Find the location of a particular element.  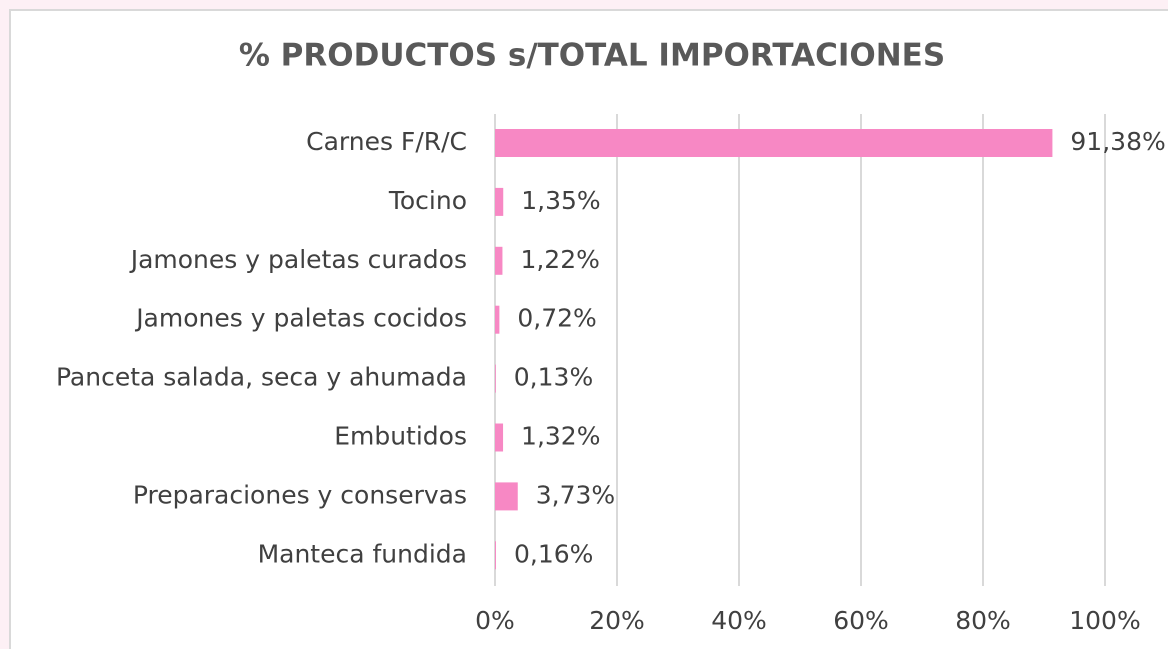

x-tick-label: 40% is located at coordinates (739, 620).